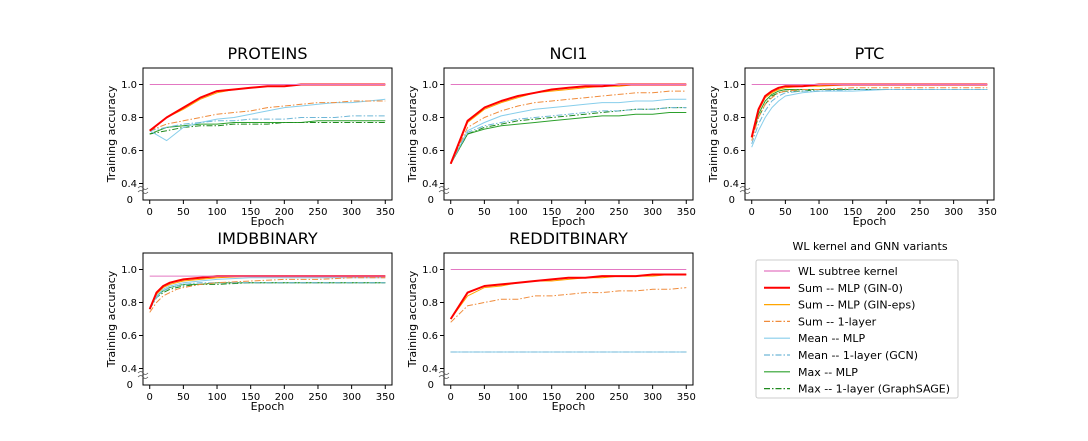 This screenshot has width=1088, height=441. Describe the element at coordinates (752, 212) in the screenshot. I see `panel-ptc-xtick-label: 0` at that location.